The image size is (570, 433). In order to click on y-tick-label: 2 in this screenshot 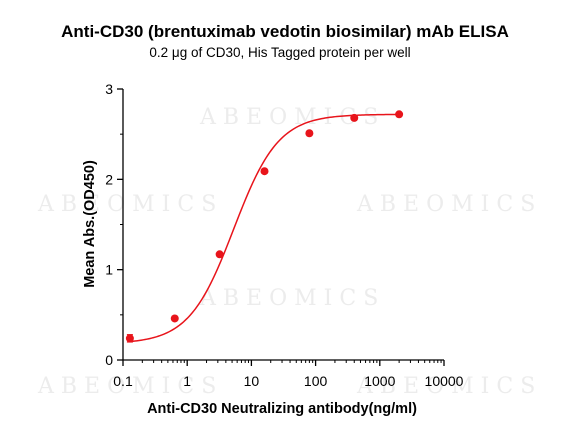, I will do `click(109, 179)`.